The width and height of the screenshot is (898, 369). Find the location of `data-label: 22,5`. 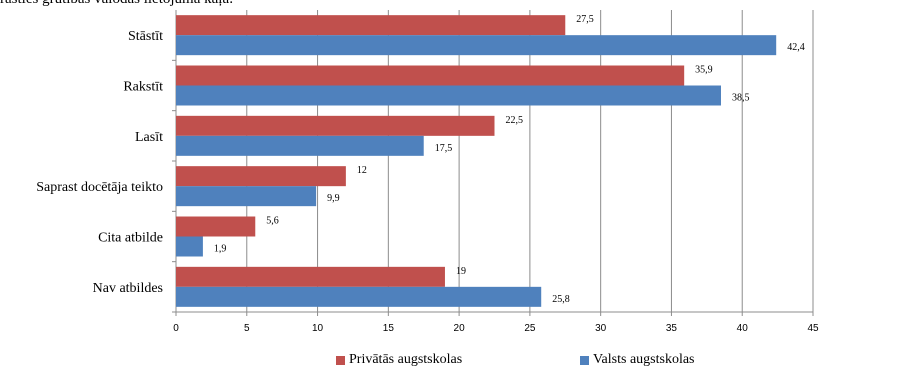

data-label: 22,5 is located at coordinates (515, 120).